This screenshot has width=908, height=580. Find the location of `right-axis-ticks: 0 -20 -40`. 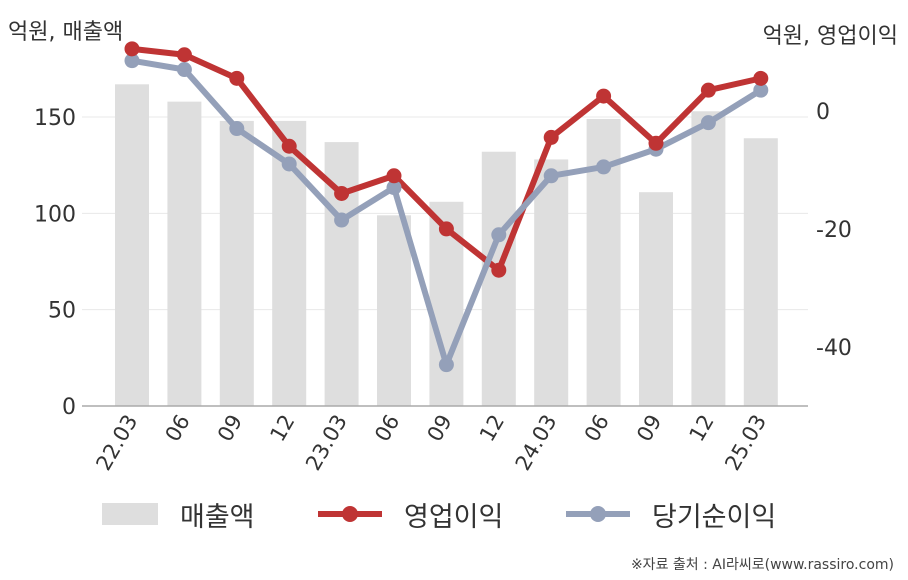

right-axis-ticks: 0 -20 -40 is located at coordinates (834, 230).